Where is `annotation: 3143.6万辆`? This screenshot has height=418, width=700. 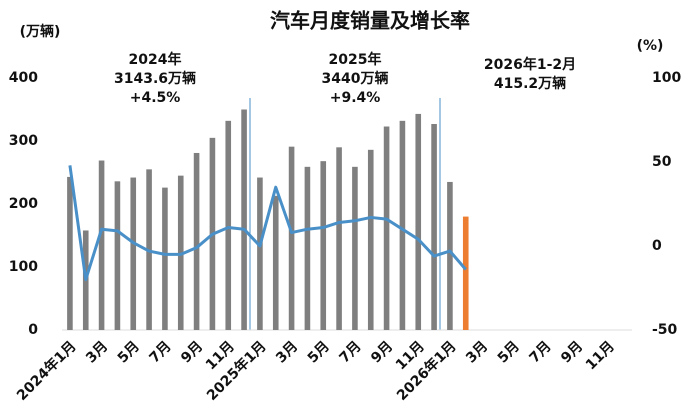 annotation: 3143.6万辆 is located at coordinates (155, 78).